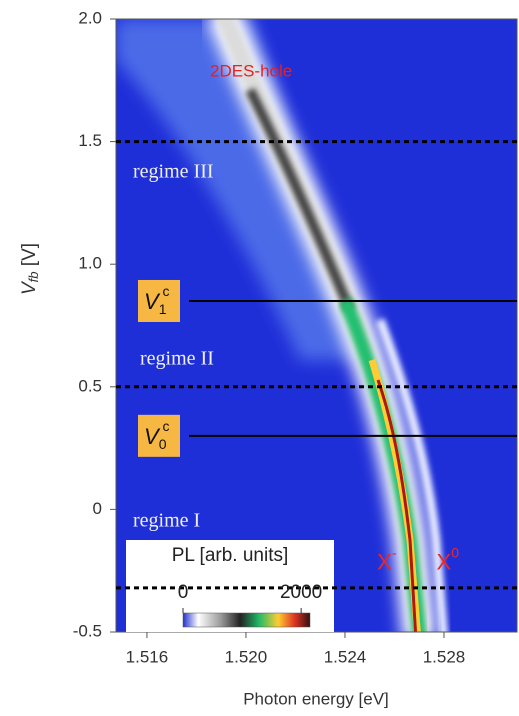  Describe the element at coordinates (173, 172) in the screenshot. I see `annotation: regime III` at that location.